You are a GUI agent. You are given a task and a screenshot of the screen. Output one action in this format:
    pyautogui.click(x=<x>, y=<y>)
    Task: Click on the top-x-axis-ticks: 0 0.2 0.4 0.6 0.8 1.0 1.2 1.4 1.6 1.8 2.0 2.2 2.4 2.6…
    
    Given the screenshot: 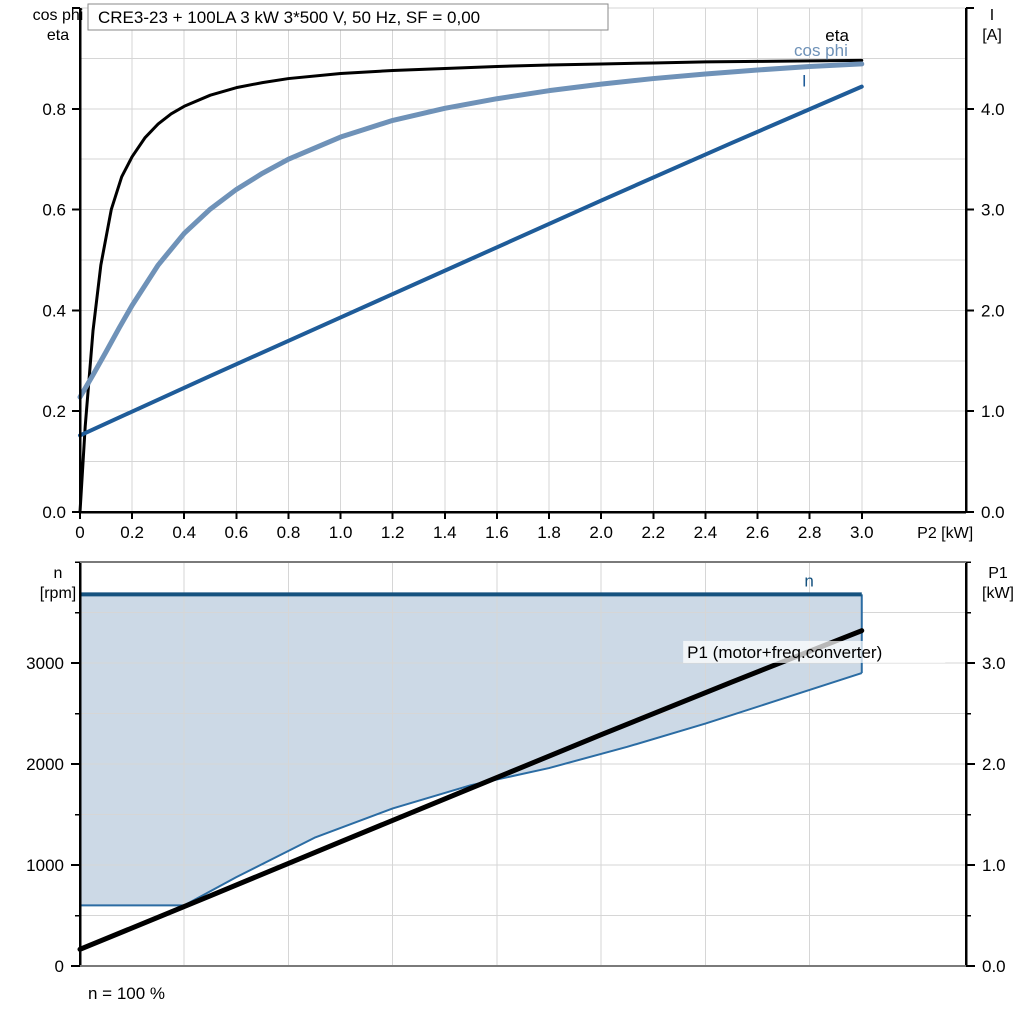 What is the action you would take?
    pyautogui.click(x=474, y=527)
    